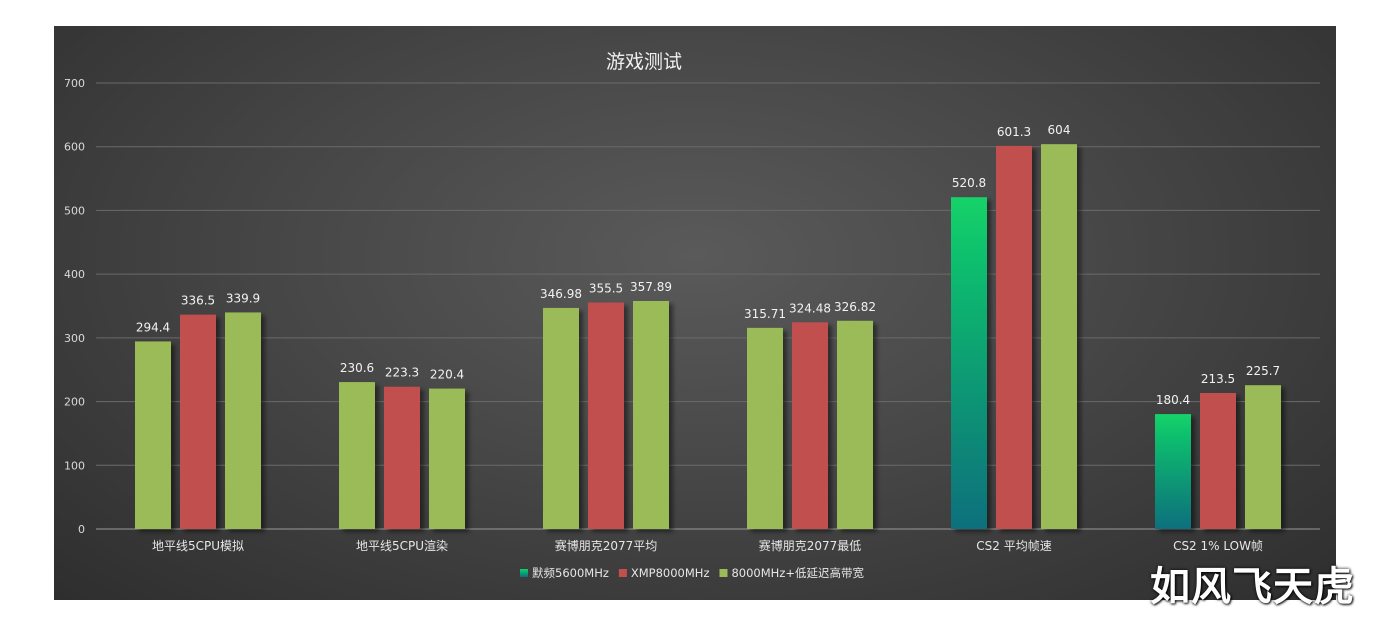 This screenshot has width=1379, height=636. What do you see at coordinates (1252, 587) in the screenshot?
I see `watermark: 如风飞天虎` at bounding box center [1252, 587].